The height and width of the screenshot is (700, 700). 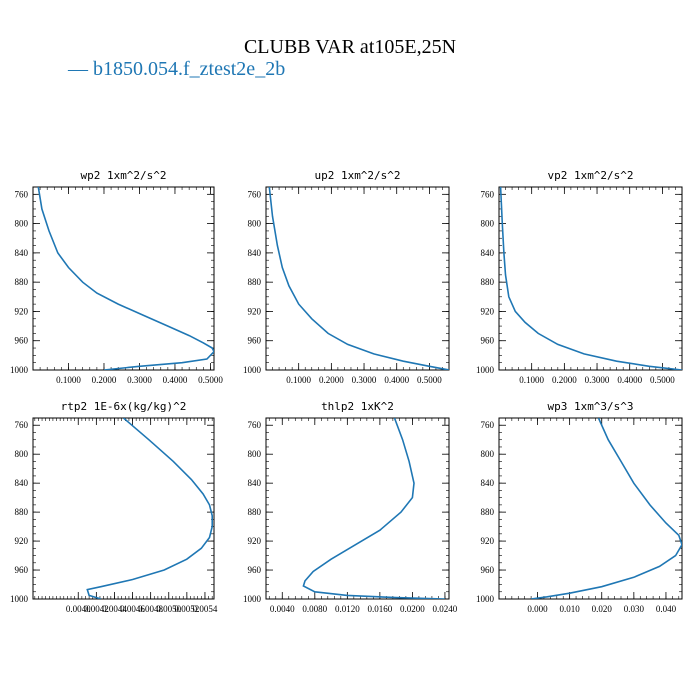 I want to click on legend-label: b1850.054.f_ztest2e_2b, so click(x=189, y=69).